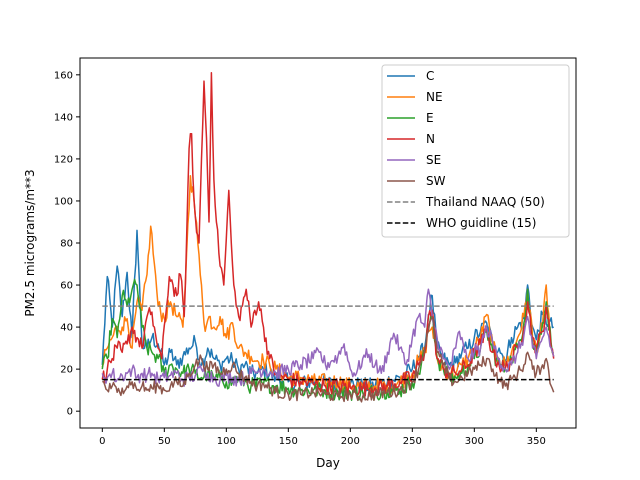 This screenshot has width=640, height=480. What do you see at coordinates (63, 159) in the screenshot?
I see `y-tick-label: 120` at bounding box center [63, 159].